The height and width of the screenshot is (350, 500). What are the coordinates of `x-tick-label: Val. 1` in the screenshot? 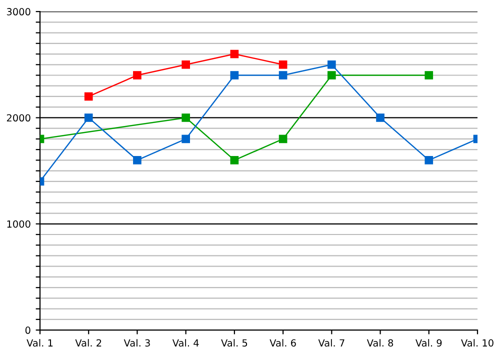 It's located at (39, 343).